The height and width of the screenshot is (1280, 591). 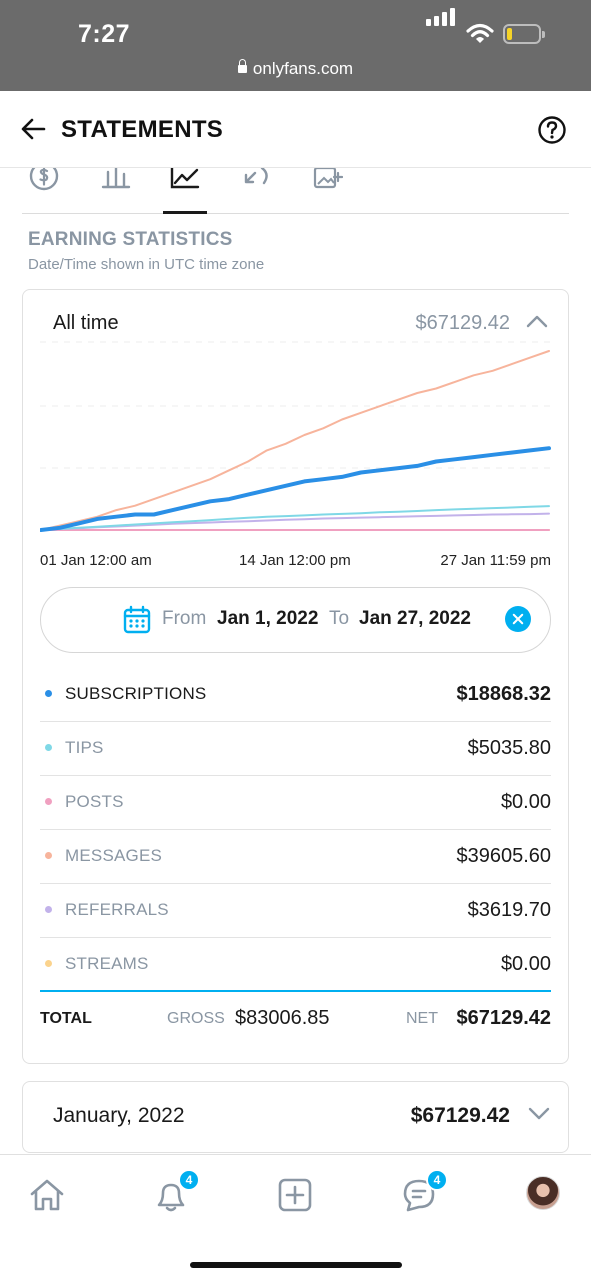 I want to click on battery-icon, so click(x=524, y=34).